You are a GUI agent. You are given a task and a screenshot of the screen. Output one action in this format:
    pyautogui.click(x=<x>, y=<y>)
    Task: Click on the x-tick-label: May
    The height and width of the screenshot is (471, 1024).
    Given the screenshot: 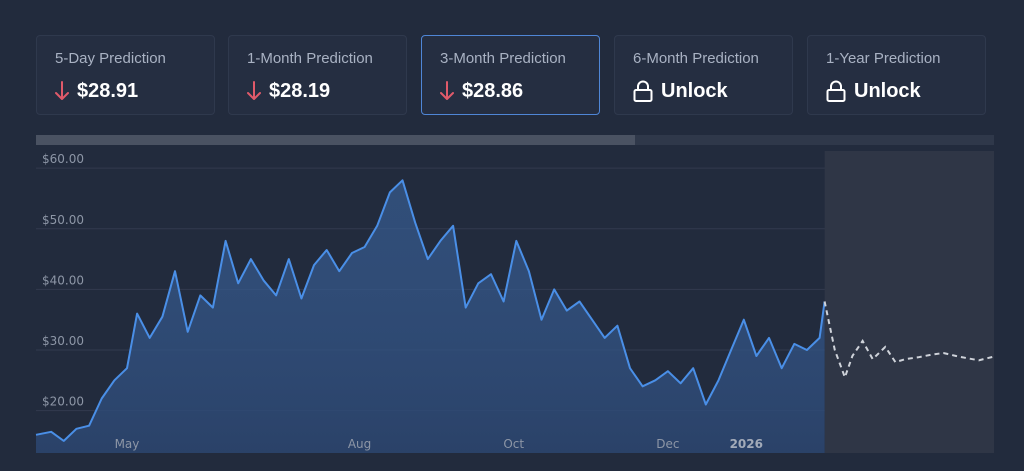 What is the action you would take?
    pyautogui.click(x=127, y=444)
    